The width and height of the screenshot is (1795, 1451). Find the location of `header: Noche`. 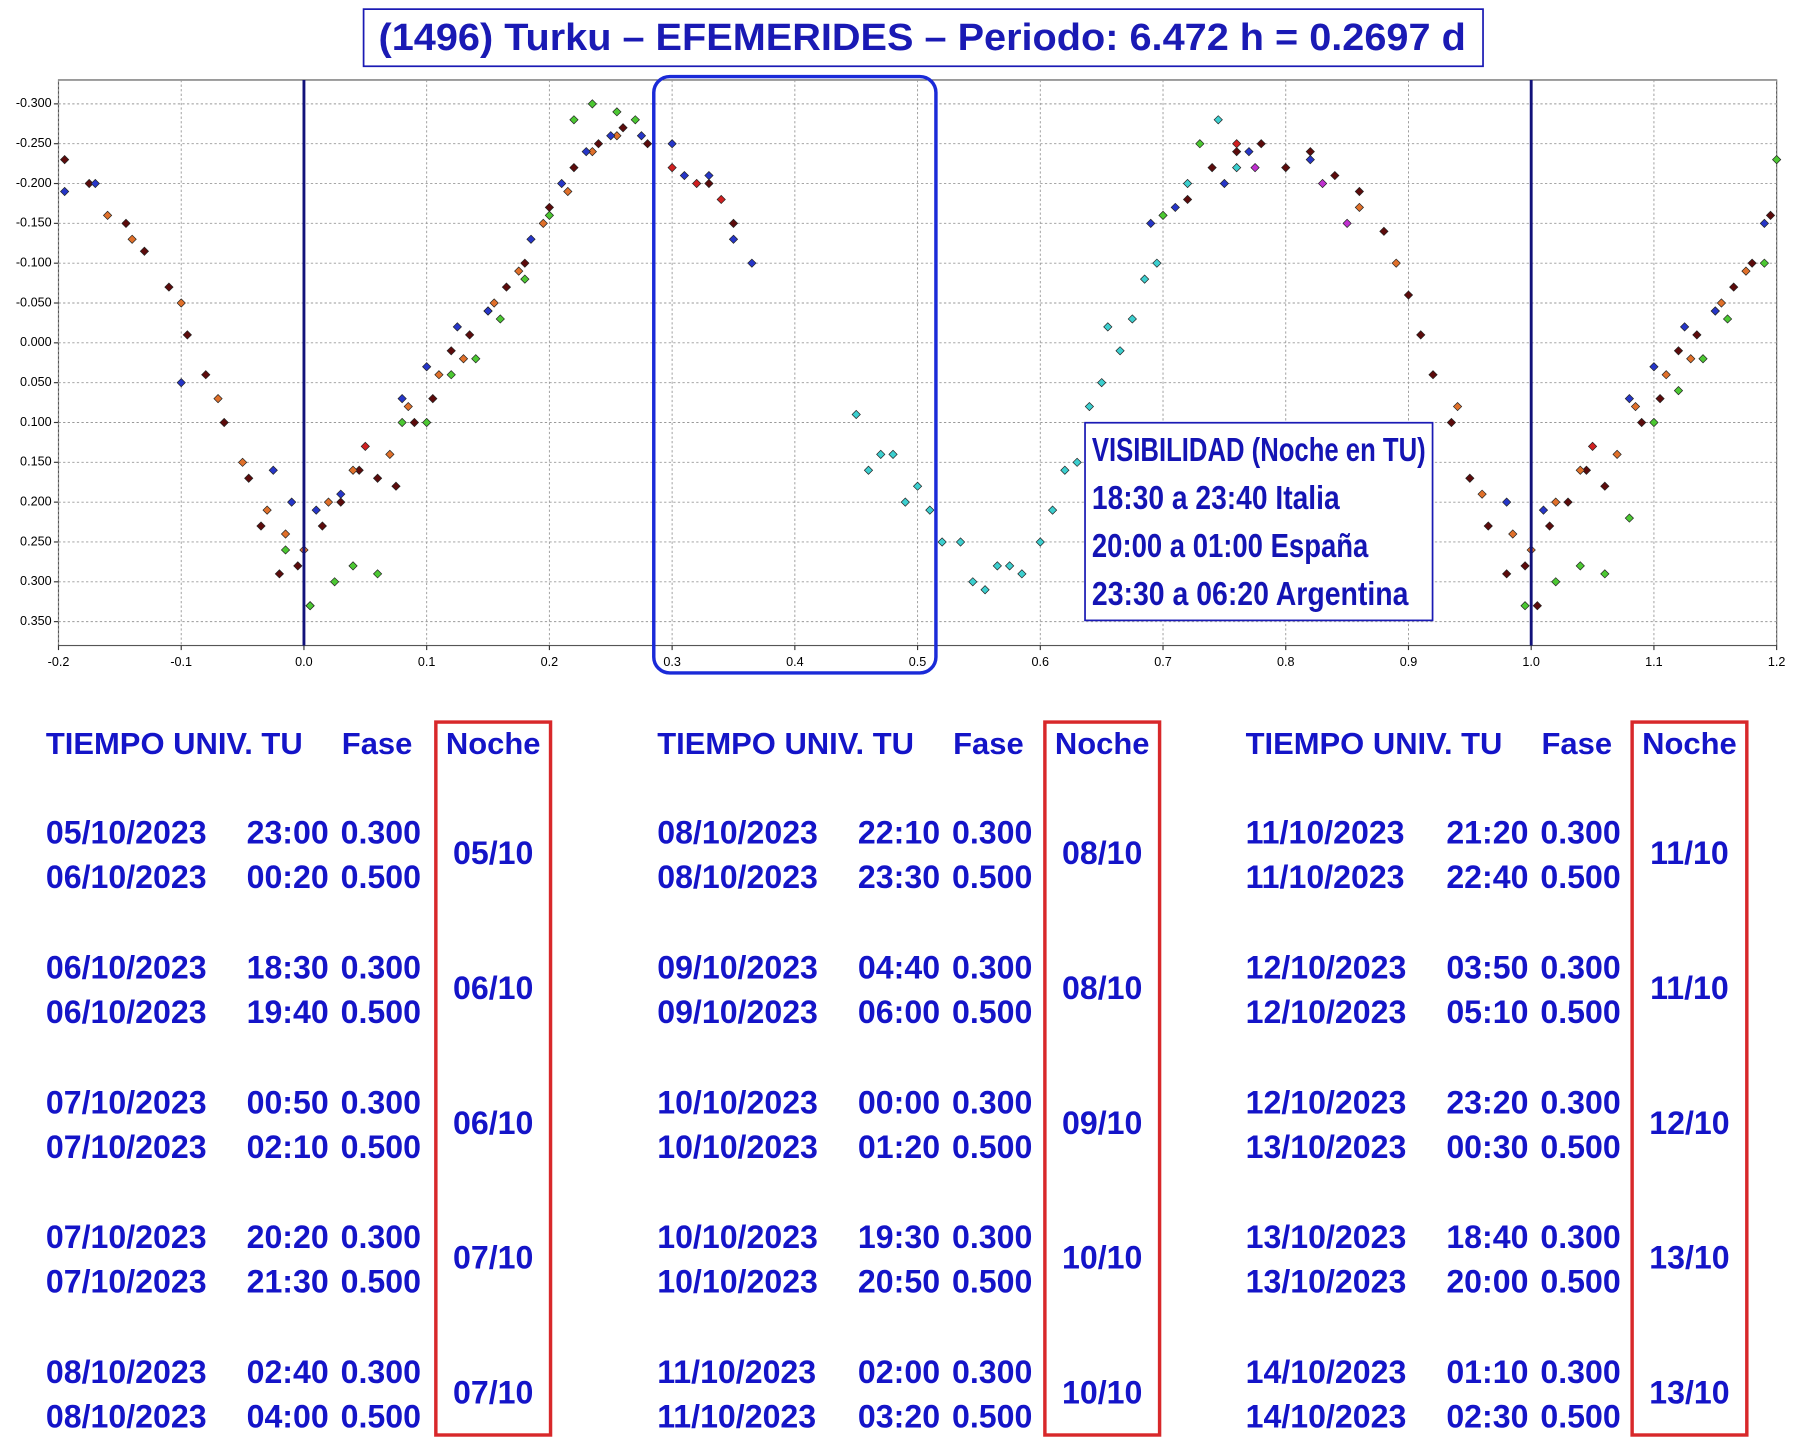

header: Noche is located at coordinates (1102, 743).